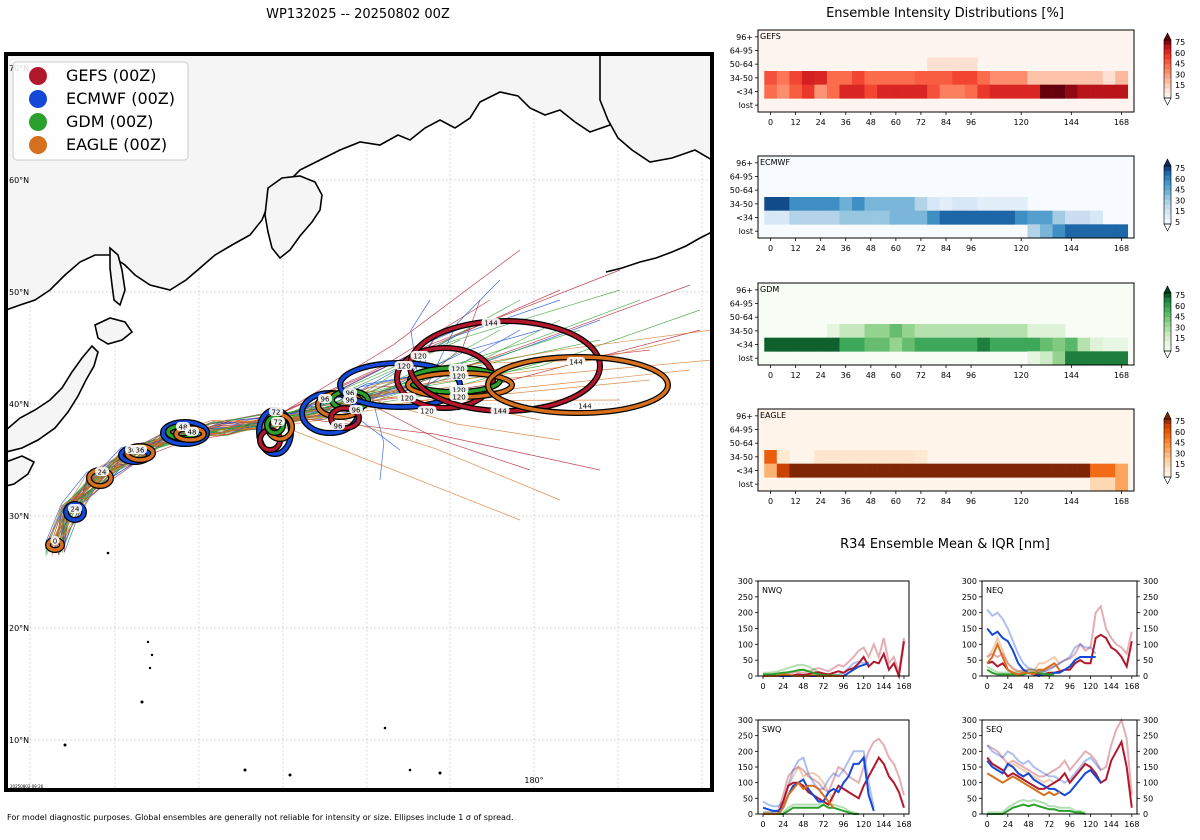  What do you see at coordinates (741, 177) in the screenshot?
I see `heatmap-row-label: 64-95` at bounding box center [741, 177].